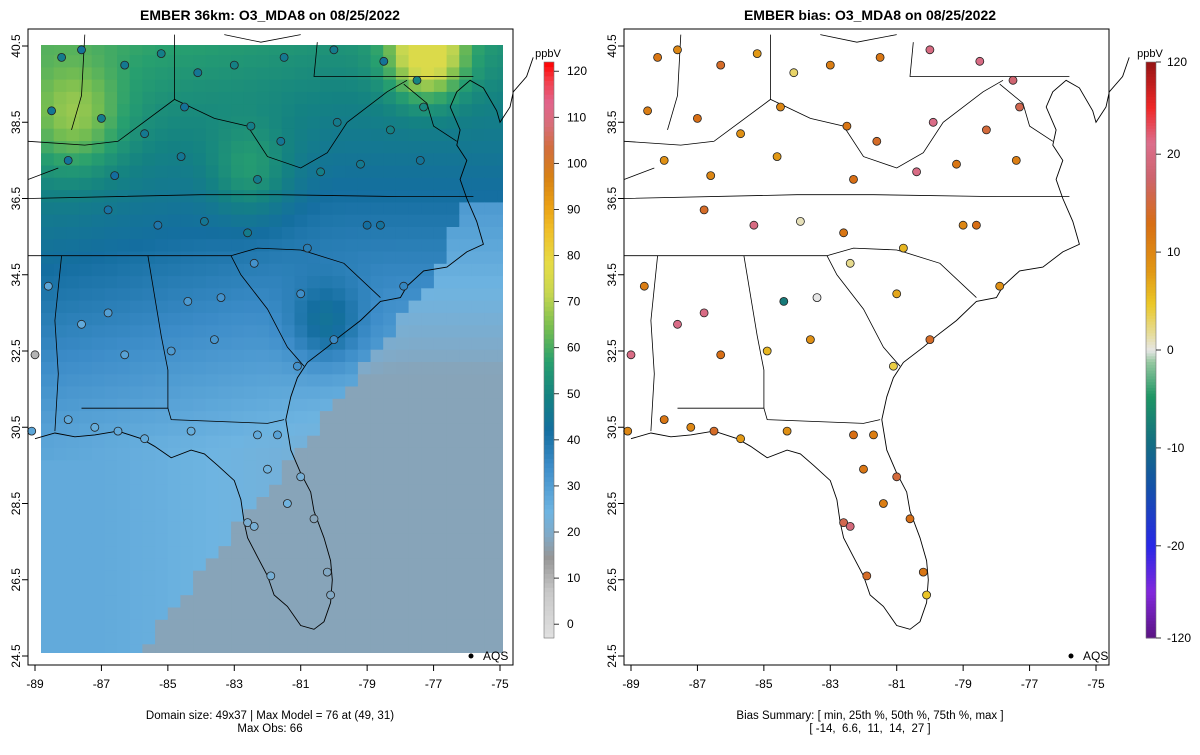 The image size is (1200, 755). What do you see at coordinates (270, 15) in the screenshot?
I see `model-panel-title: EMBER 36km: O3_MDA8 on 08/25/2022` at bounding box center [270, 15].